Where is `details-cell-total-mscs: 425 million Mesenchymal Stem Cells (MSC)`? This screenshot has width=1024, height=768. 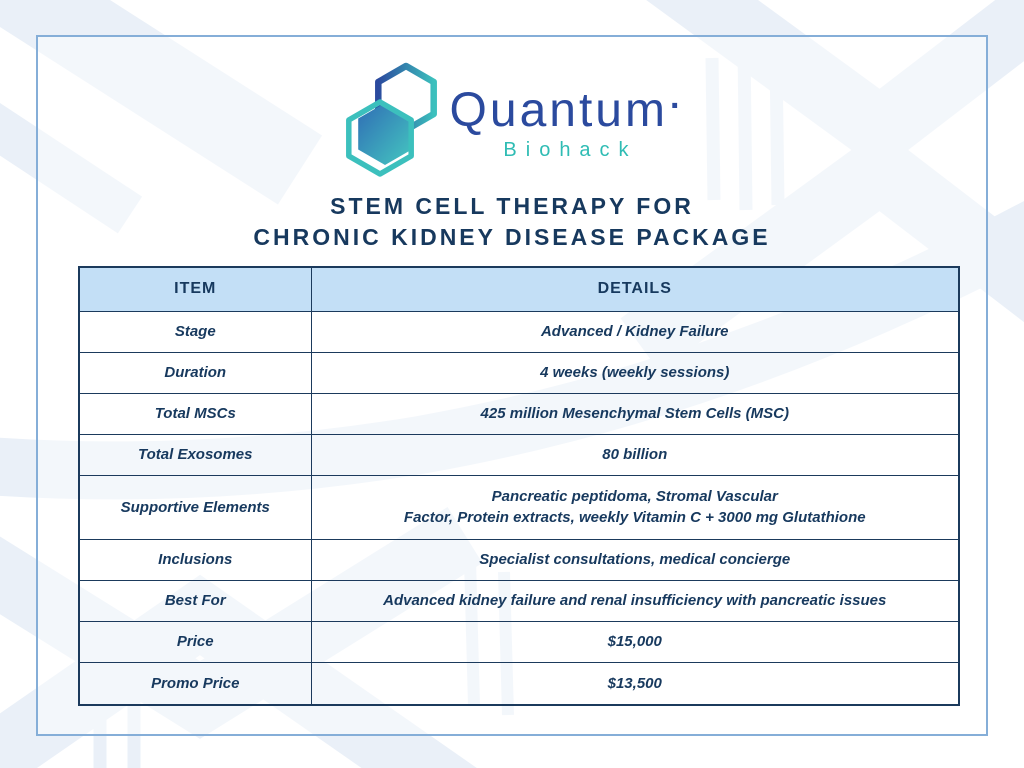
details-cell-total-mscs: 425 million Mesenchymal Stem Cells (MSC) is located at coordinates (635, 413).